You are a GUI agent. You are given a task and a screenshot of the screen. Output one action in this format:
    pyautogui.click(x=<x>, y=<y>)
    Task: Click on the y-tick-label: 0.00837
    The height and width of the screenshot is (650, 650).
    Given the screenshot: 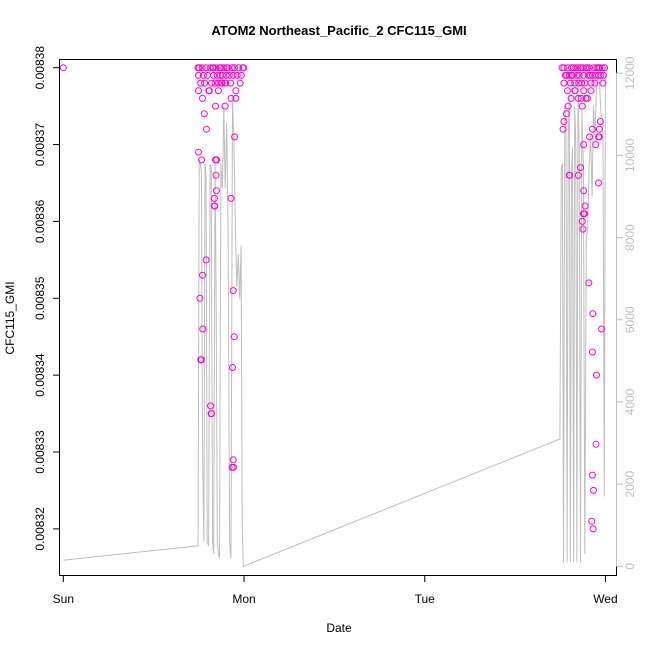 What is the action you would take?
    pyautogui.click(x=40, y=145)
    